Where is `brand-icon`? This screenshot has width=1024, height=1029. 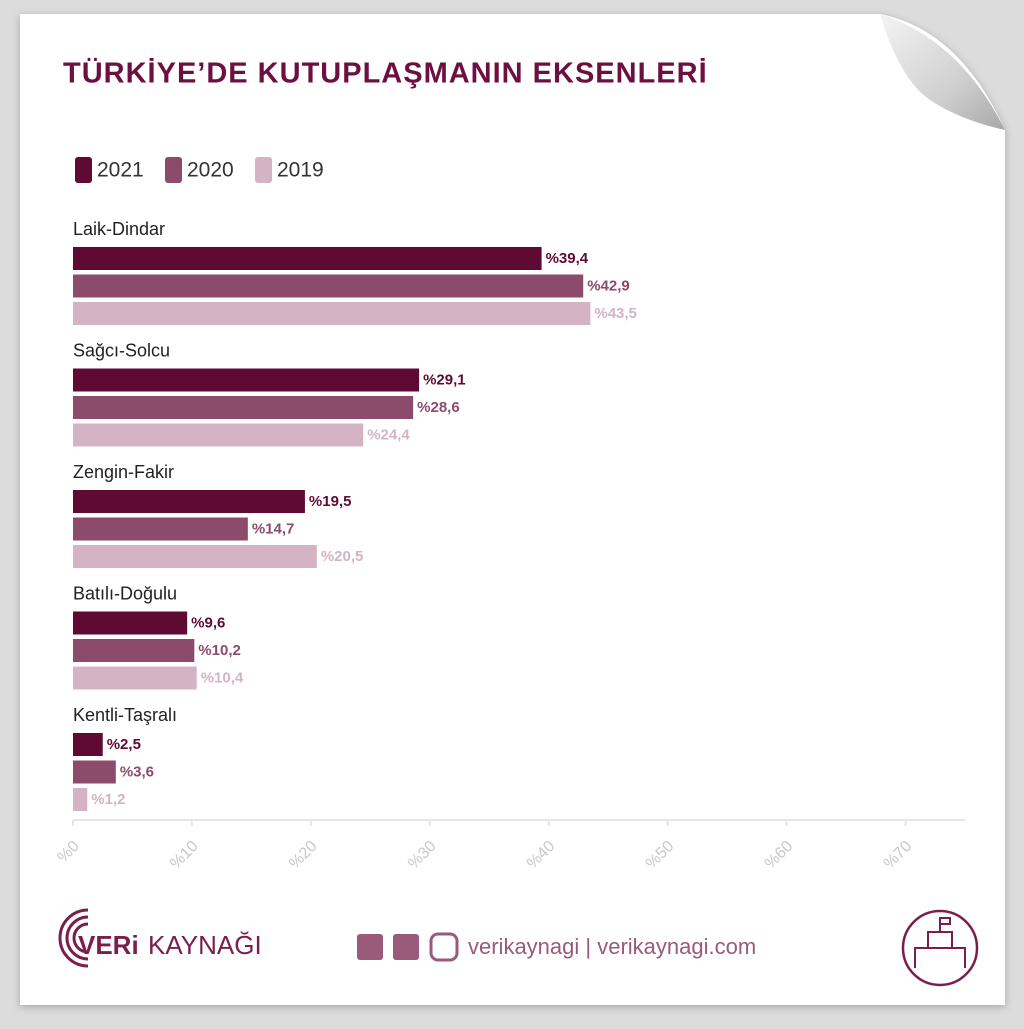 brand-icon is located at coordinates (73, 938).